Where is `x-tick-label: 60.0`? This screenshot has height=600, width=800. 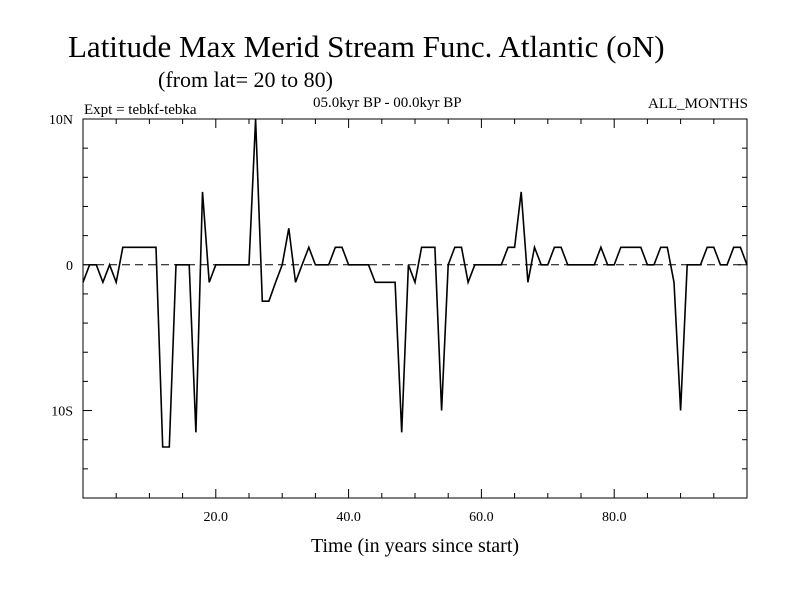
x-tick-label: 60.0 is located at coordinates (481, 517).